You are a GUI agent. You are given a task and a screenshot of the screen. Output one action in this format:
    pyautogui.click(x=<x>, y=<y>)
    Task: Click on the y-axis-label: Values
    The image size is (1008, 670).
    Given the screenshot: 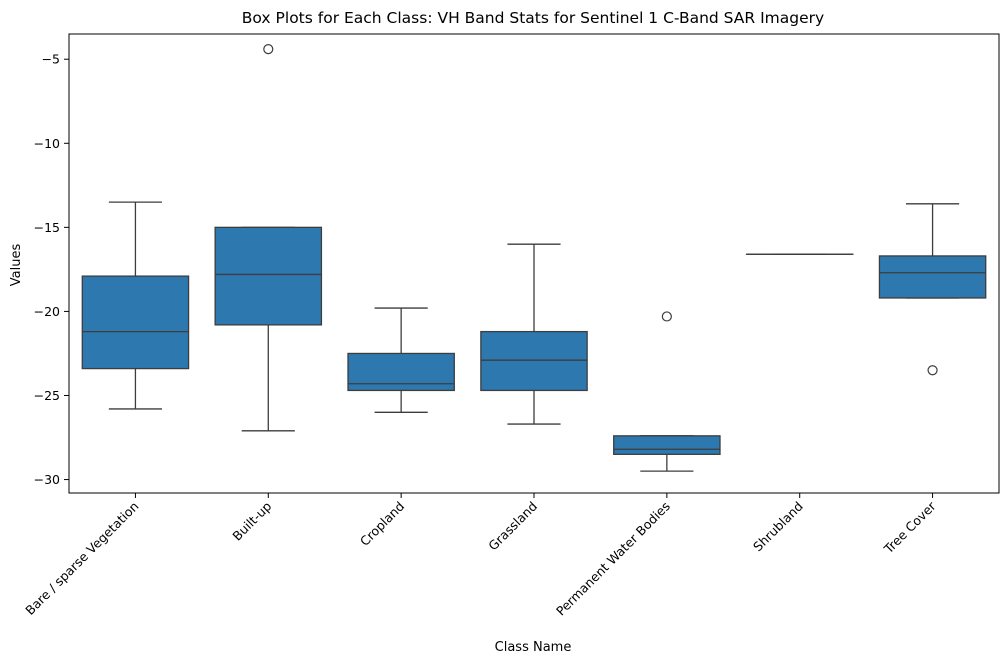 What is the action you would take?
    pyautogui.click(x=16, y=265)
    